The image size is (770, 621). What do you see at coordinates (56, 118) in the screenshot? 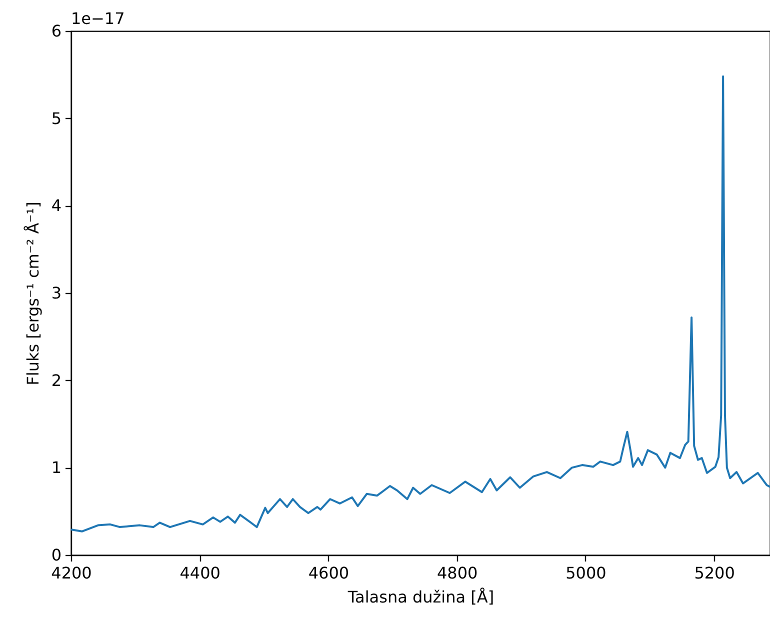
I see `y-tick-label: 5` at bounding box center [56, 118].